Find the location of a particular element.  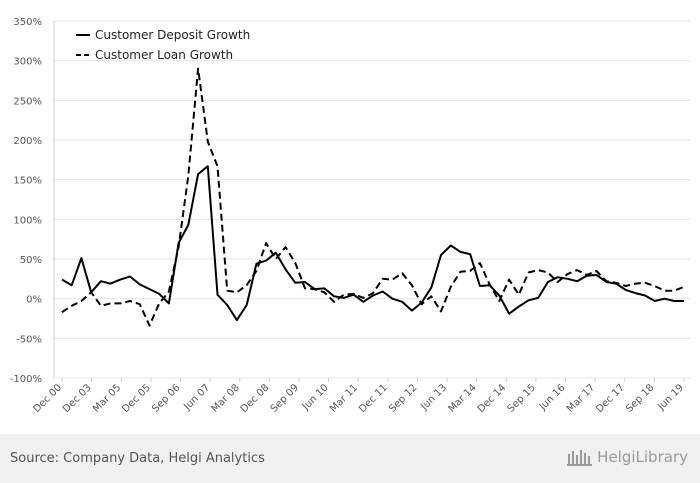

helgi-library-logo: HelgiLibrary is located at coordinates (627, 457).